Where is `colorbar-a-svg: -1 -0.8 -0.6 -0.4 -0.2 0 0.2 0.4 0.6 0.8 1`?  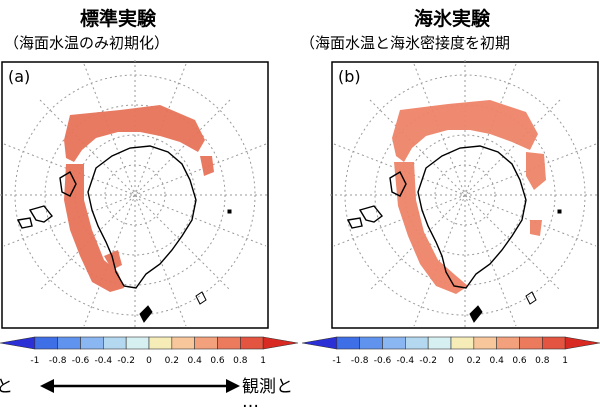 colorbar-a-svg: -1 -0.8 -0.6 -0.4 -0.2 0 0.2 0.4 0.6 0.8 1 is located at coordinates (149, 351).